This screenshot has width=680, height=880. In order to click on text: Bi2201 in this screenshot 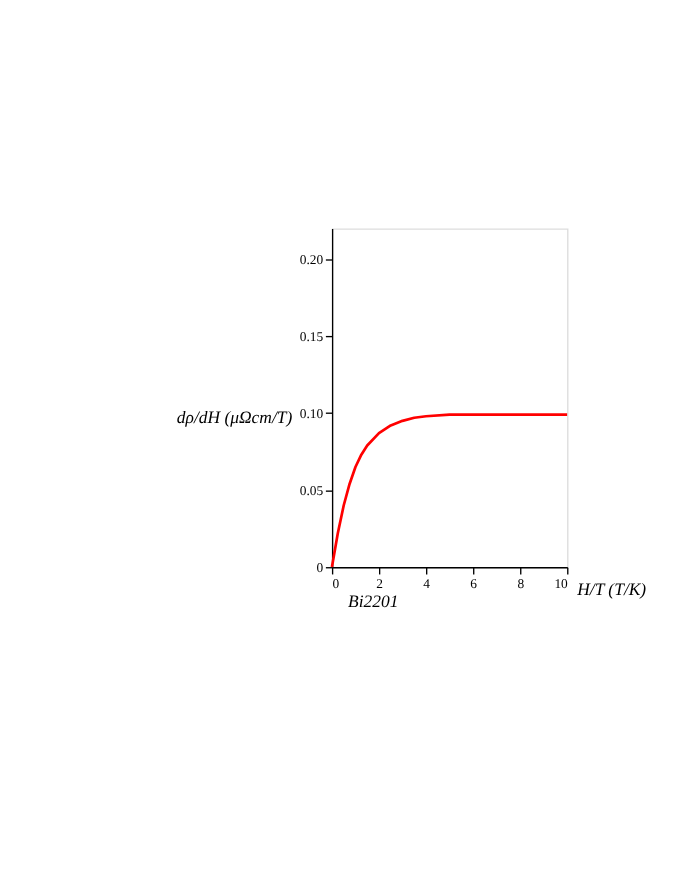, I will do `click(373, 601)`.